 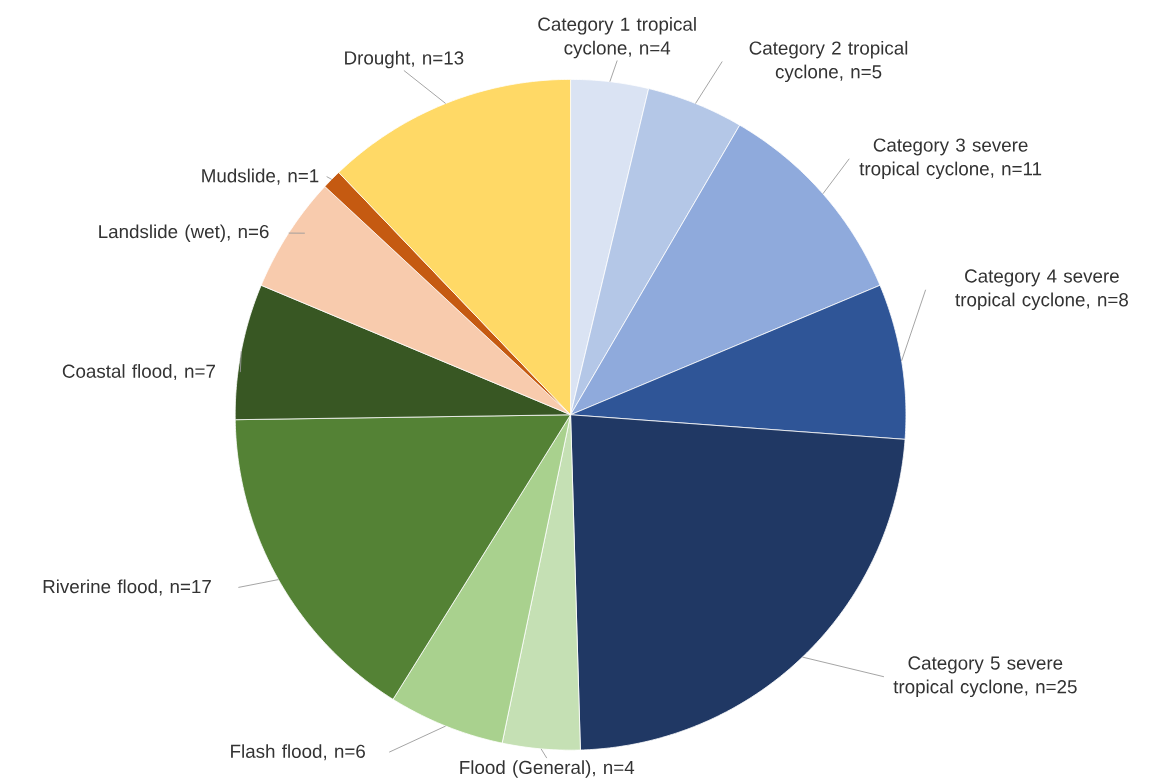 What do you see at coordinates (127, 587) in the screenshot?
I see `slice-label: Riverine flood, n=17` at bounding box center [127, 587].